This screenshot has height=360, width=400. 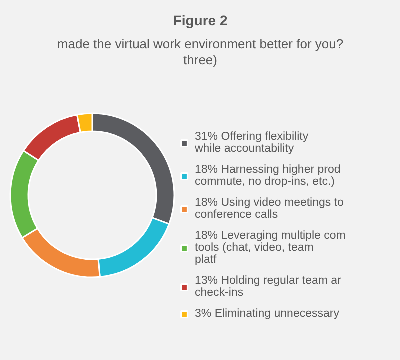 What do you see at coordinates (268, 176) in the screenshot?
I see `legend-label: 18% Harnessing higher prod commute, no drop-ins, etc.)` at bounding box center [268, 176].